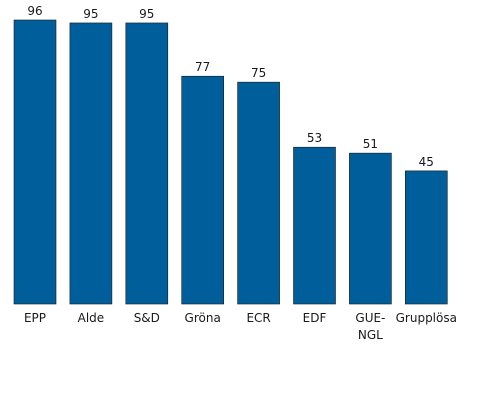 Image resolution: width=480 pixels, height=400 pixels. Describe the element at coordinates (146, 14) in the screenshot. I see `value-label-2: 95` at that location.